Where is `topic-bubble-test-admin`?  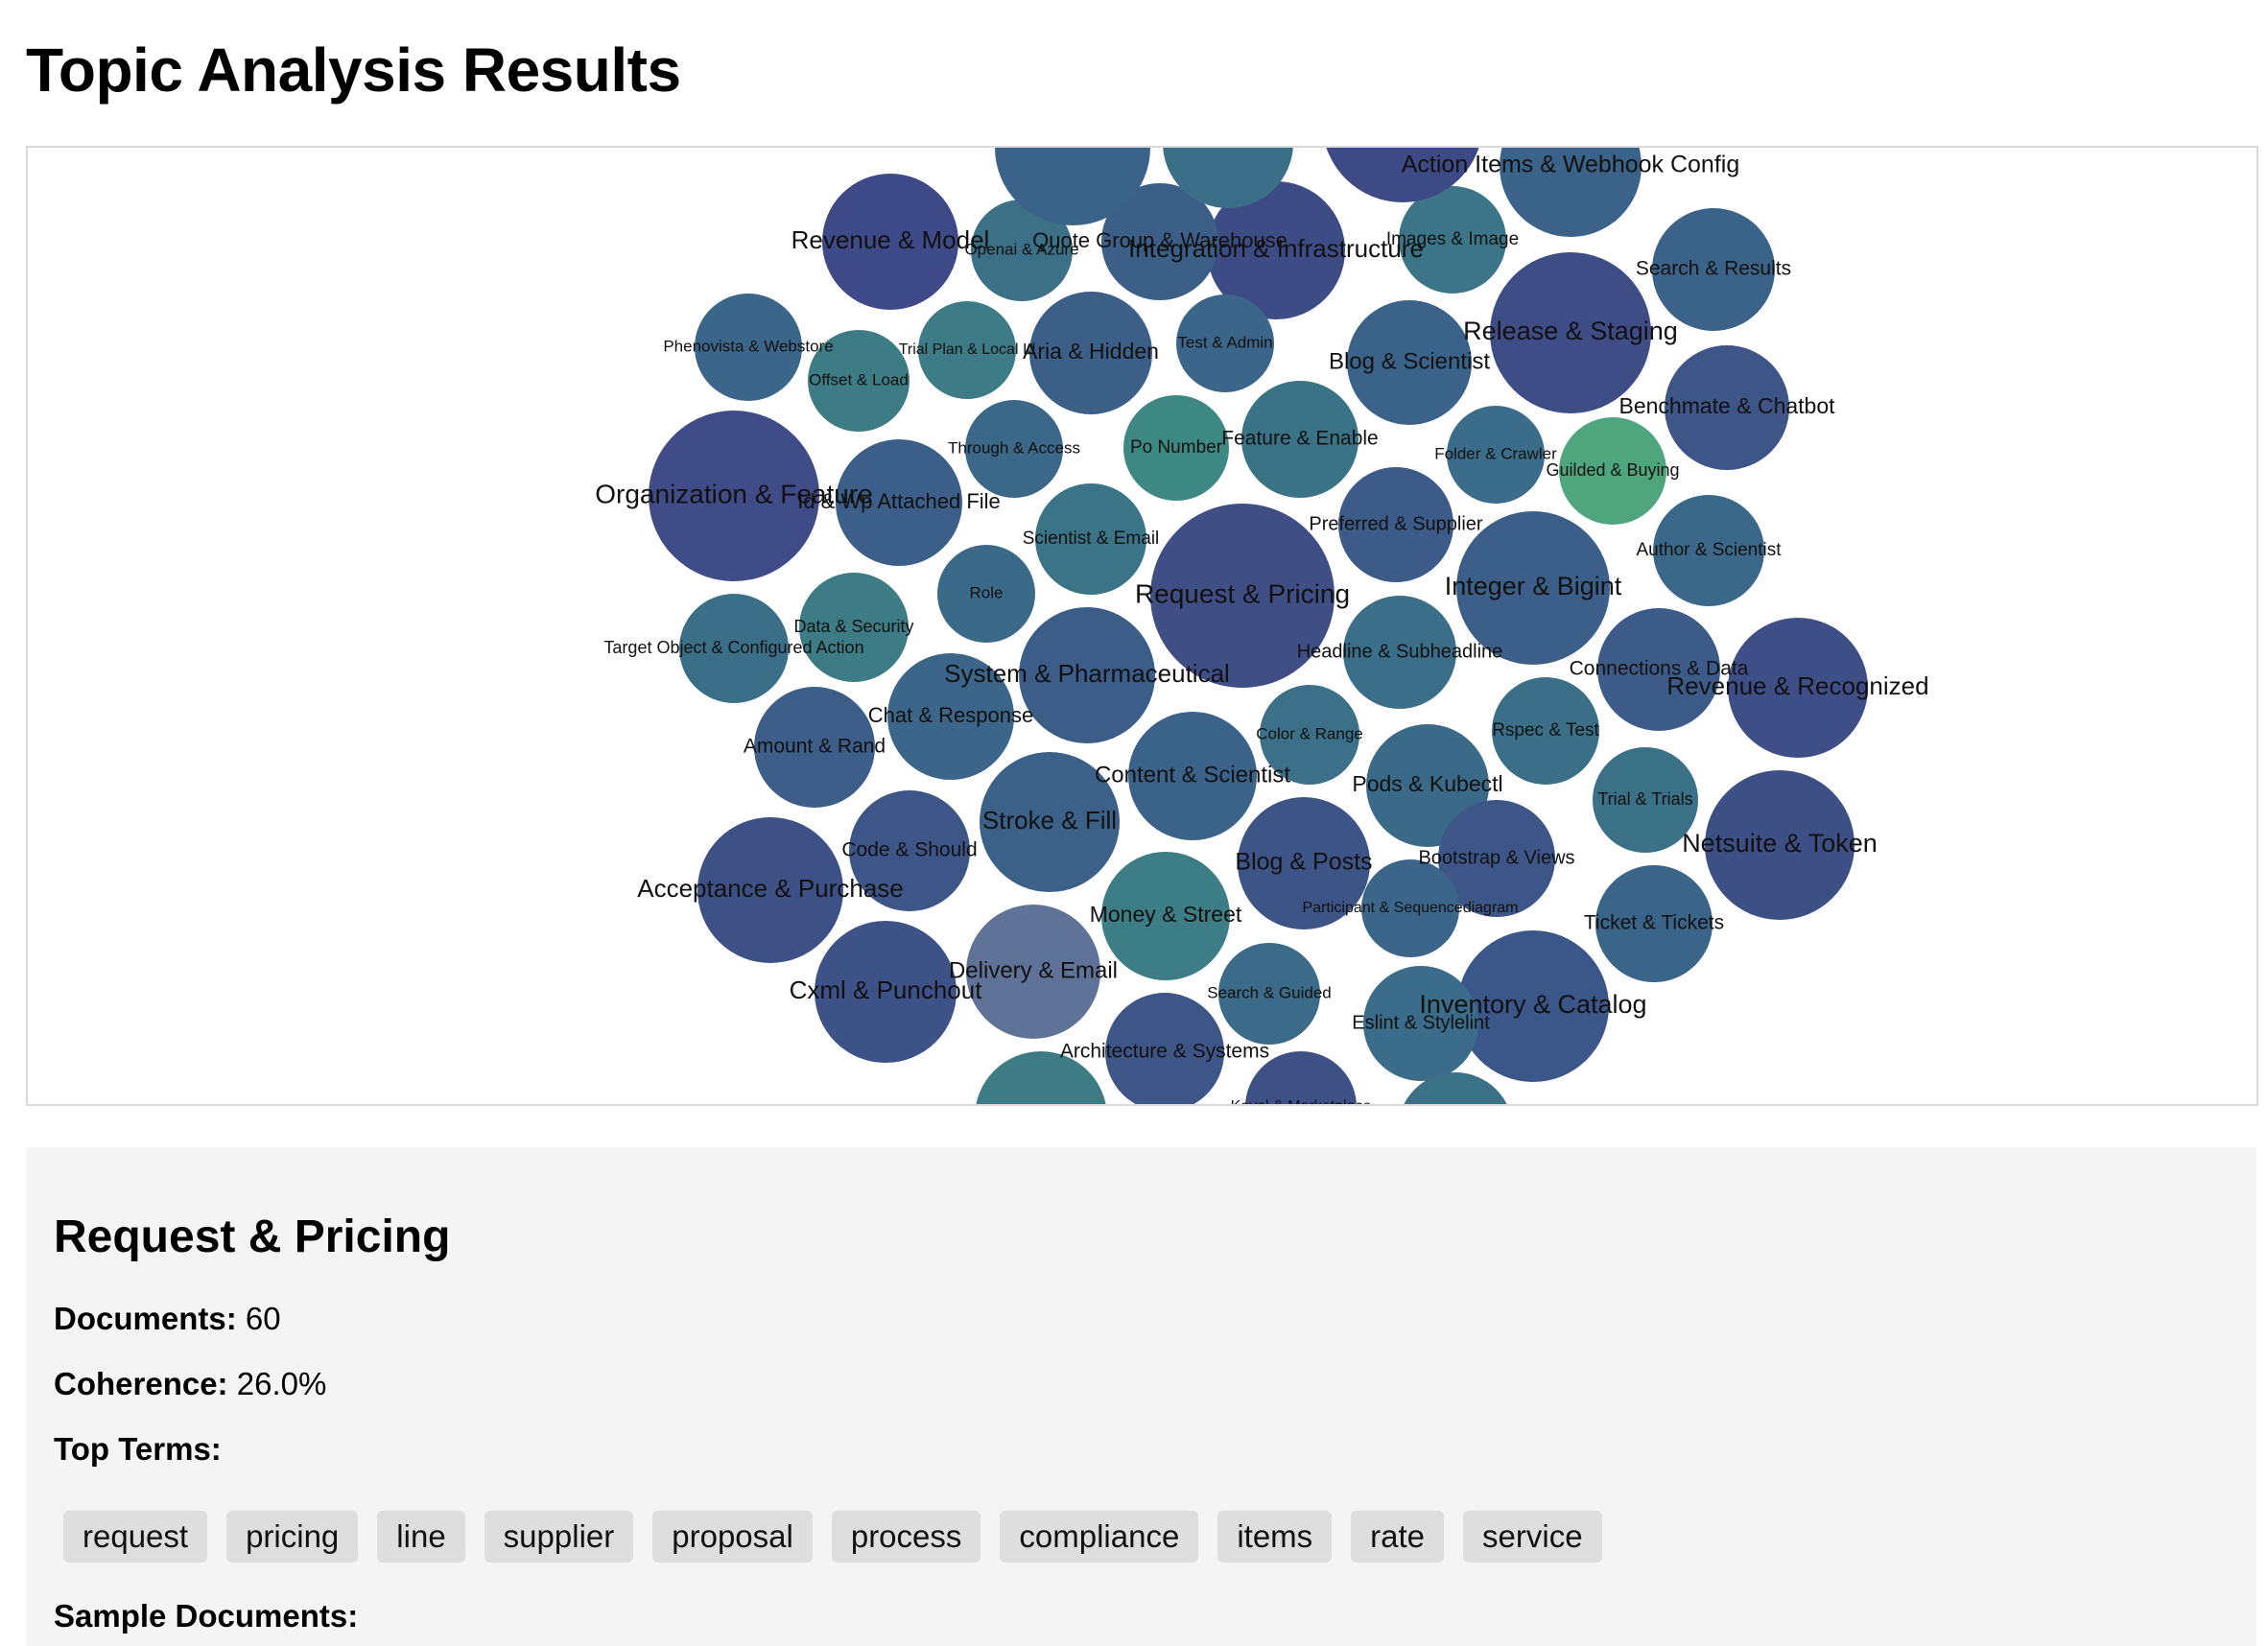
topic-bubble-test-admin is located at coordinates (1225, 343).